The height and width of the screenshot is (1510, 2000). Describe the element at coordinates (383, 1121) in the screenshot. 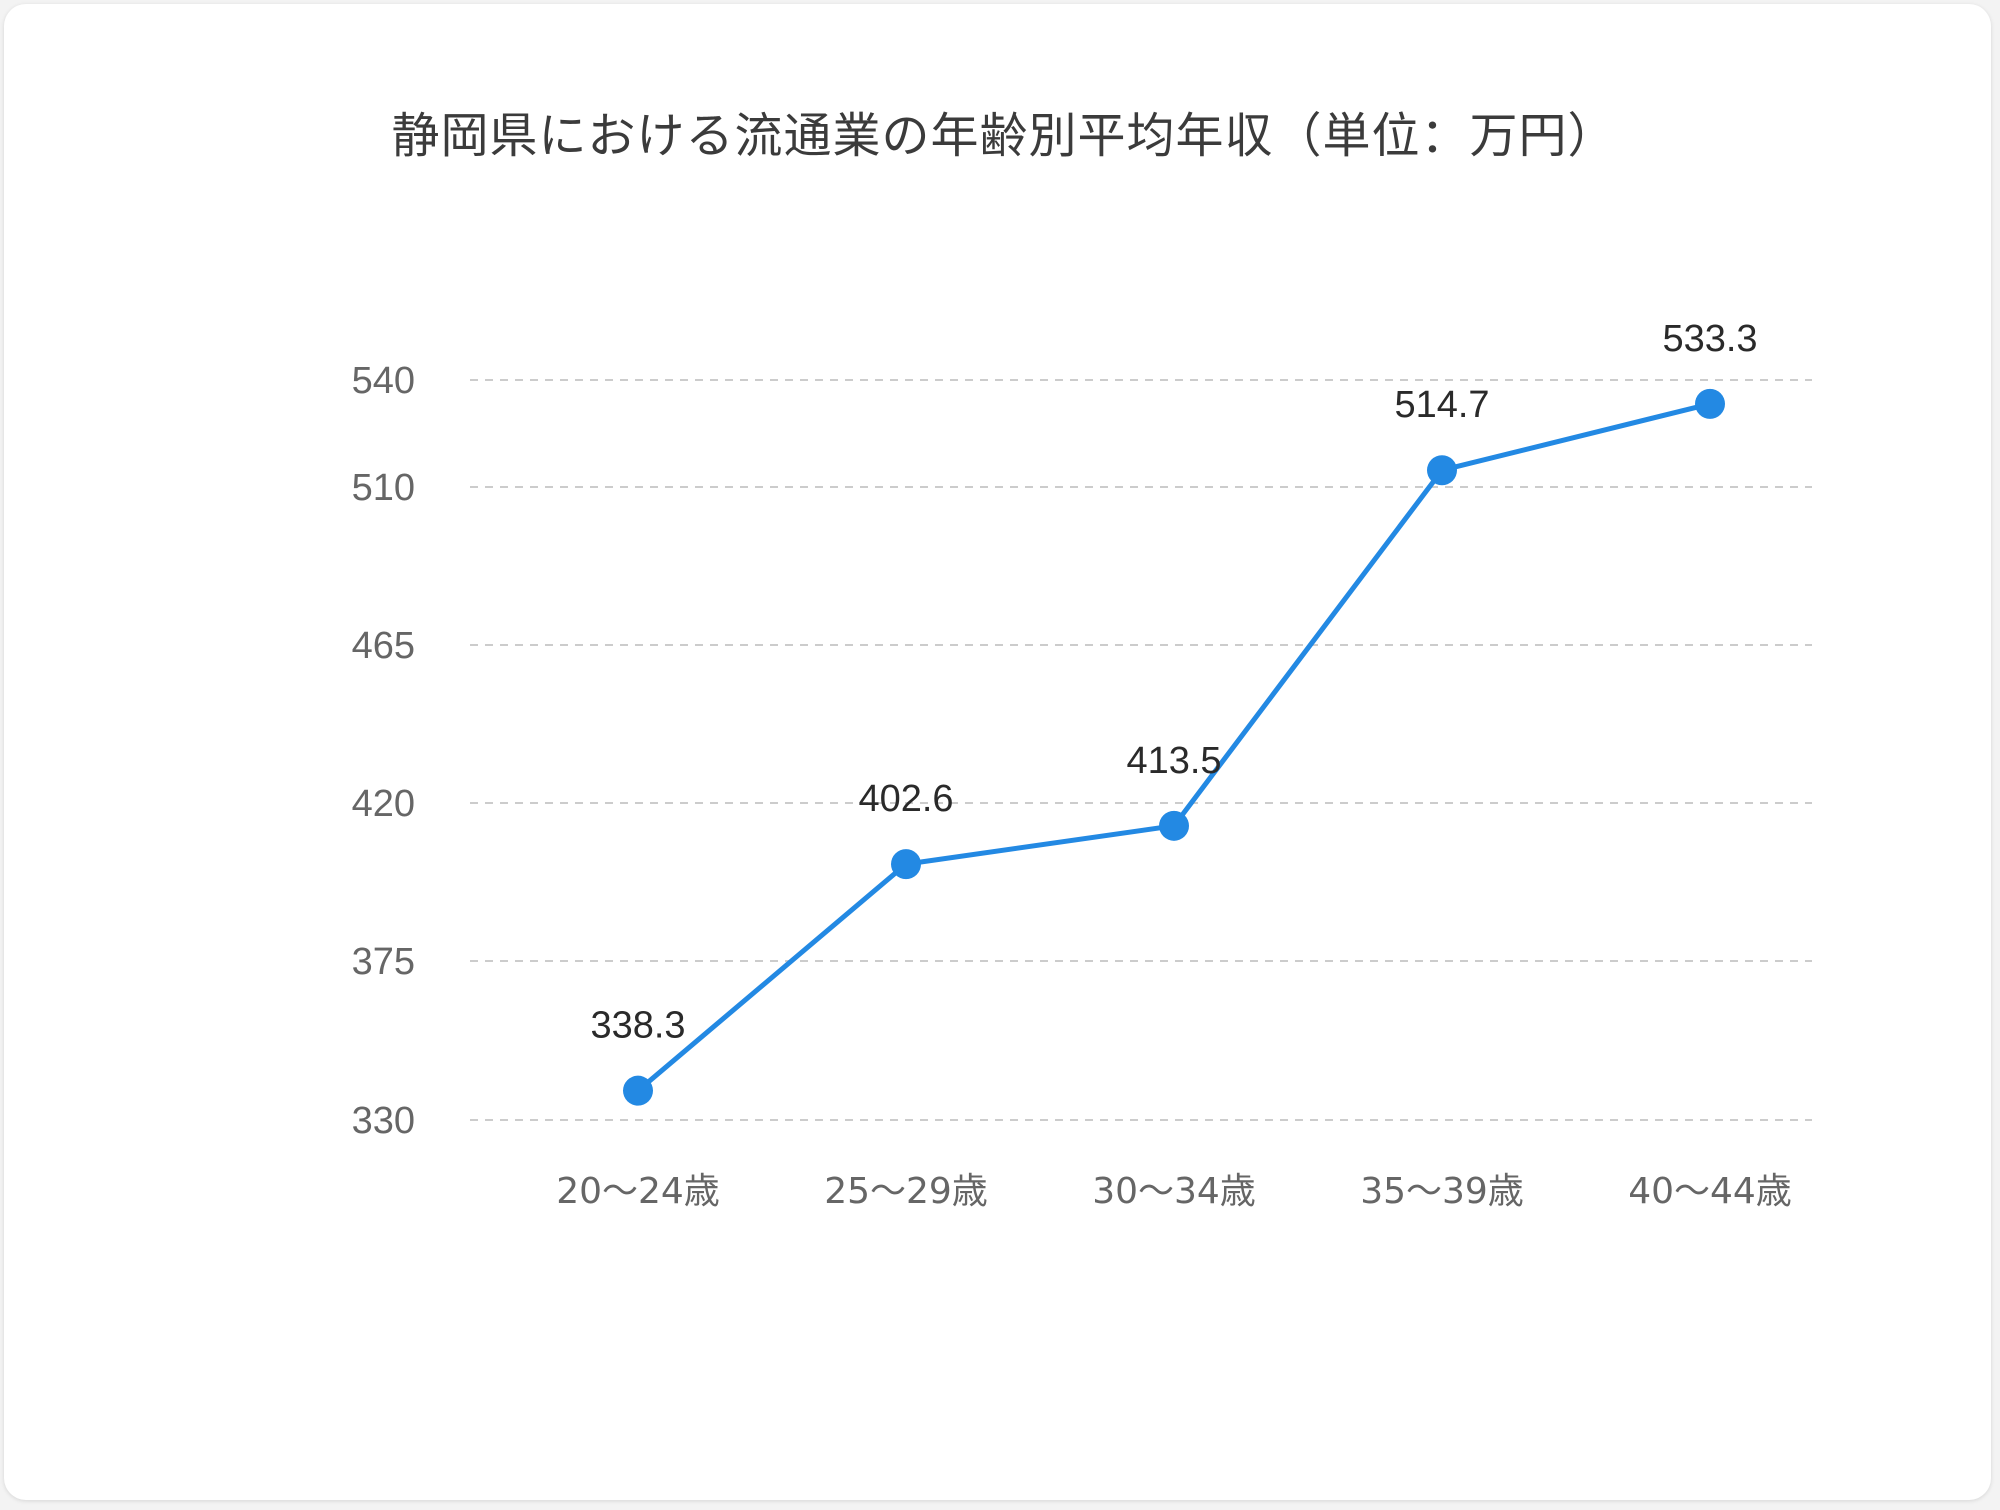

I see `y-tick-label: 330` at that location.